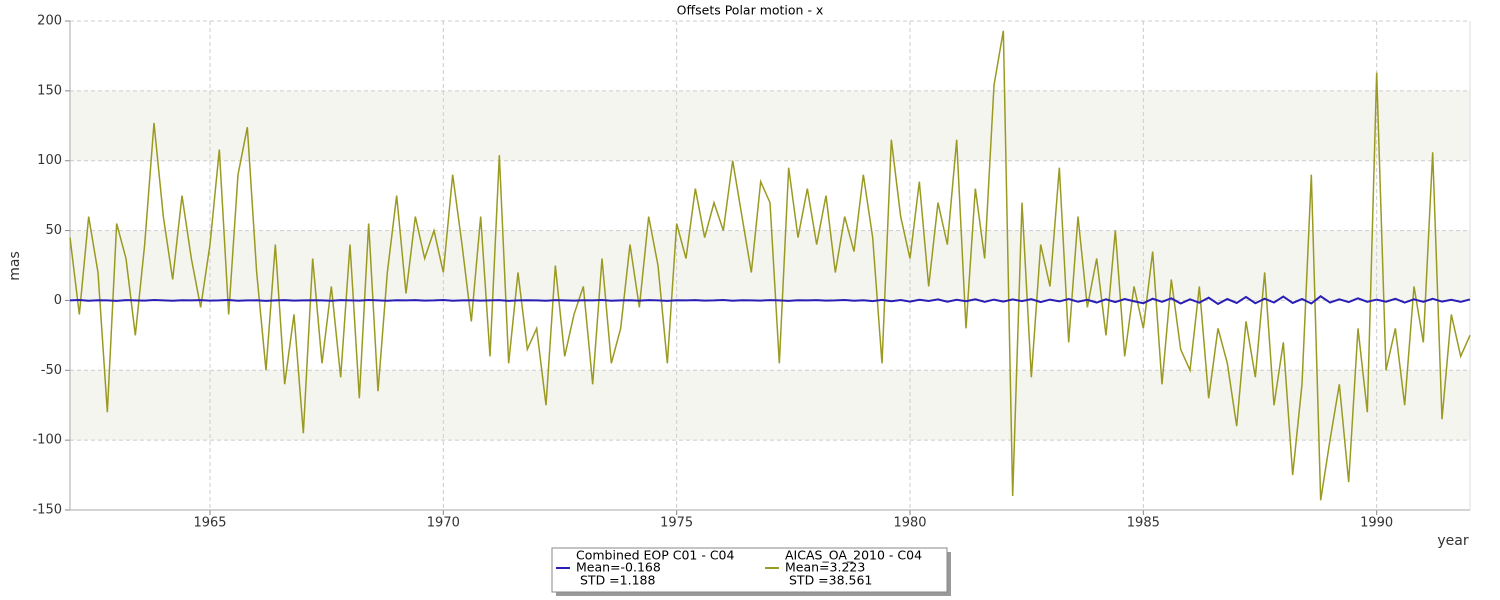  What do you see at coordinates (853, 555) in the screenshot?
I see `legend-label: AICAS_OA_2010 - C04` at bounding box center [853, 555].